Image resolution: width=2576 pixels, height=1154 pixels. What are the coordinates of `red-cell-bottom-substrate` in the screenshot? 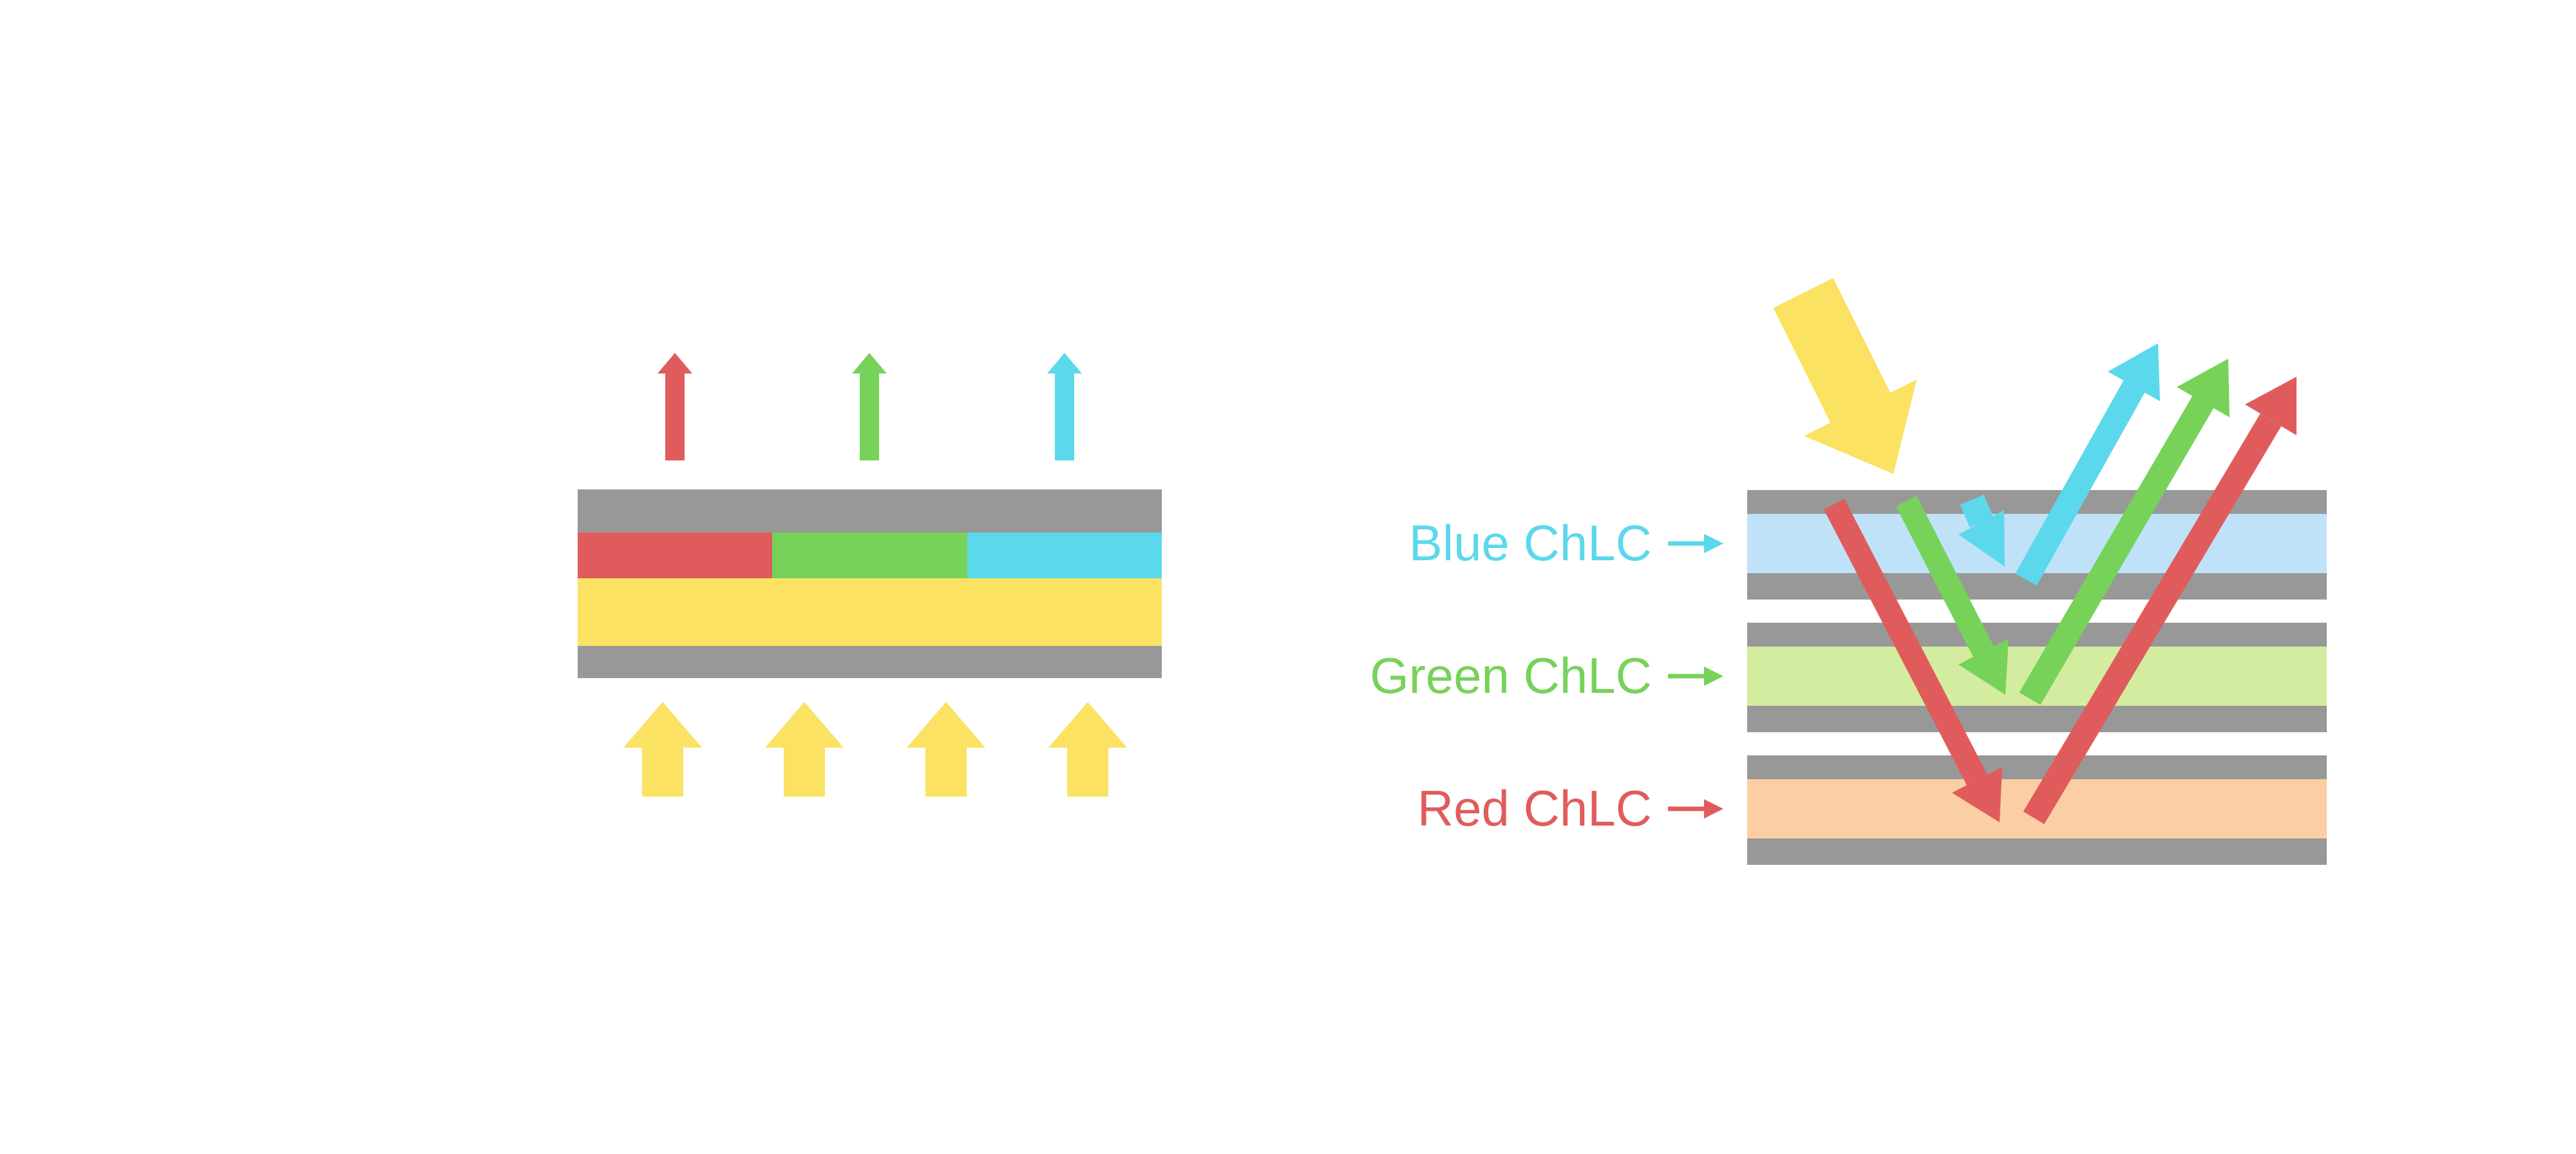 It's located at (2037, 852).